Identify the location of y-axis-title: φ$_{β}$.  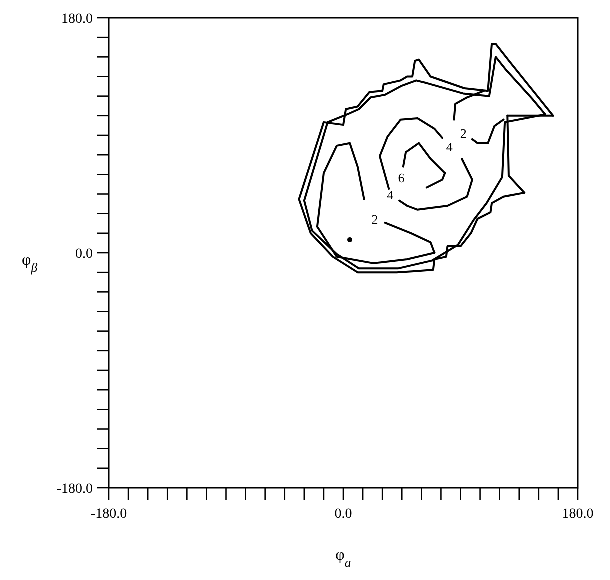
(30, 263).